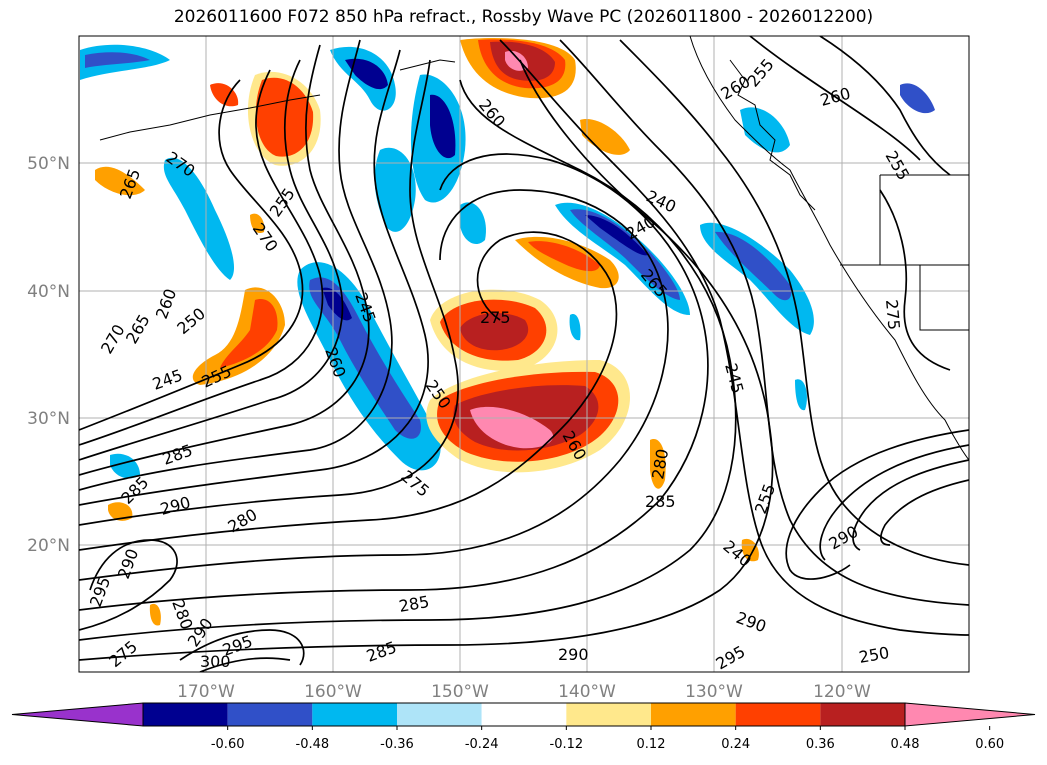 Image resolution: width=1047 pixels, height=765 pixels. I want to click on lat-label: 30°N, so click(48, 419).